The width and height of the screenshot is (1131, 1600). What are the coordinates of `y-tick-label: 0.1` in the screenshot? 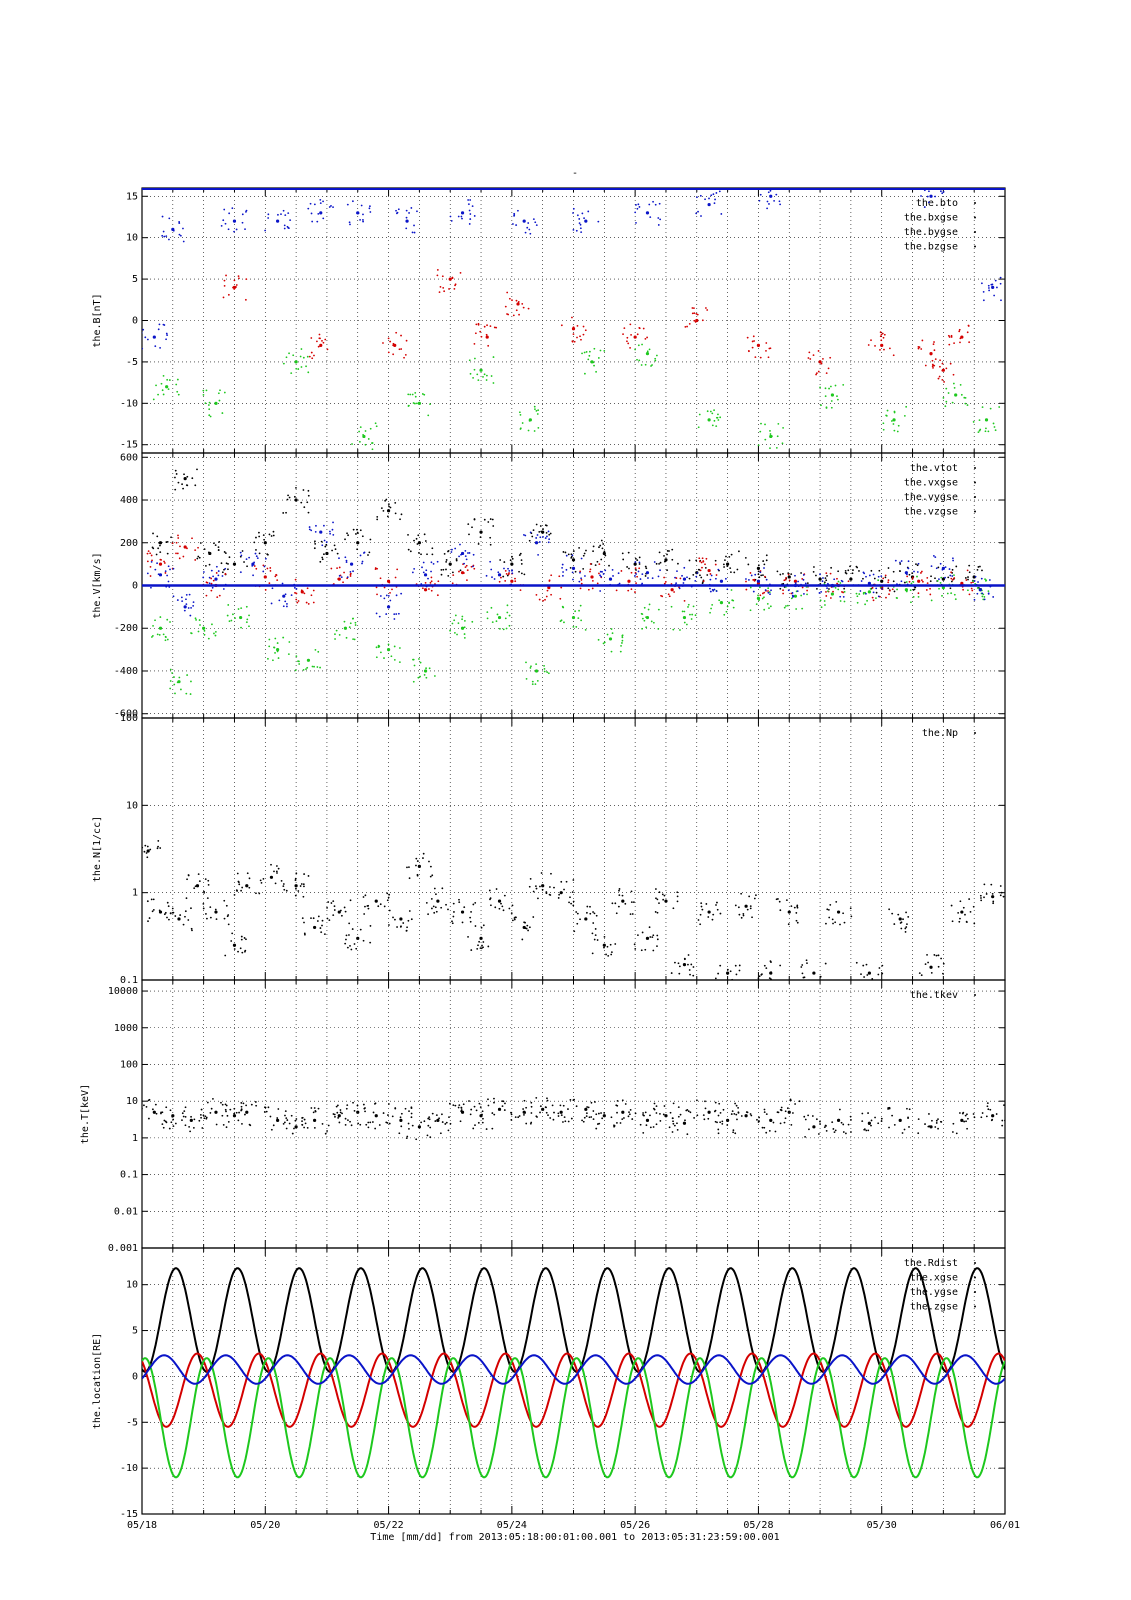 It's located at (129, 980).